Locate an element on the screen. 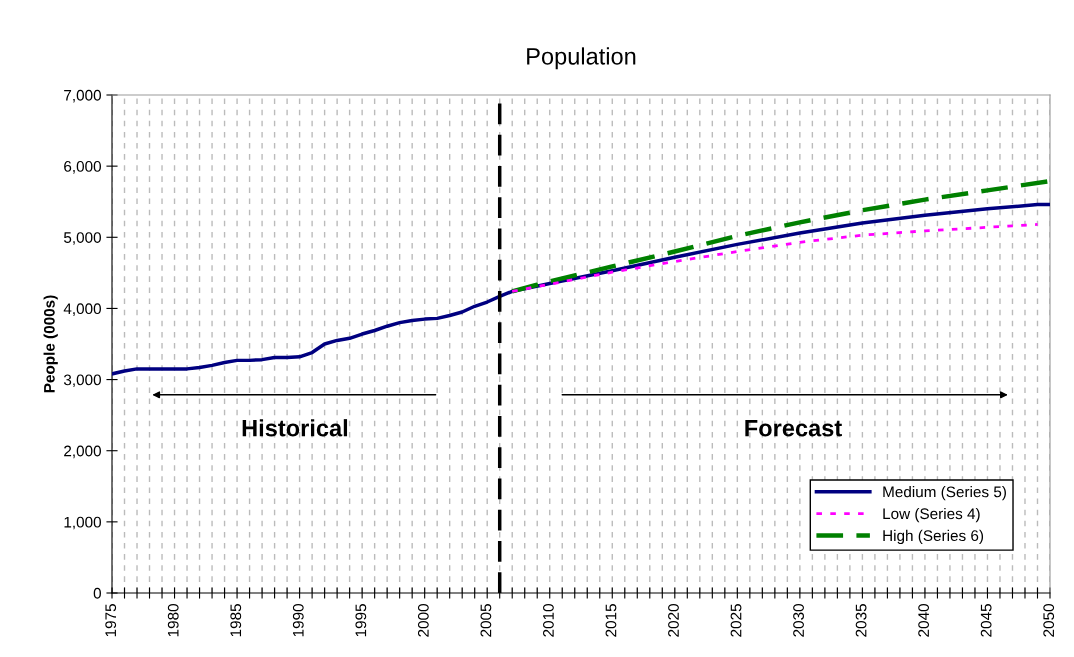 The image size is (1074, 657). x-tick-label: 2010 is located at coordinates (548, 620).